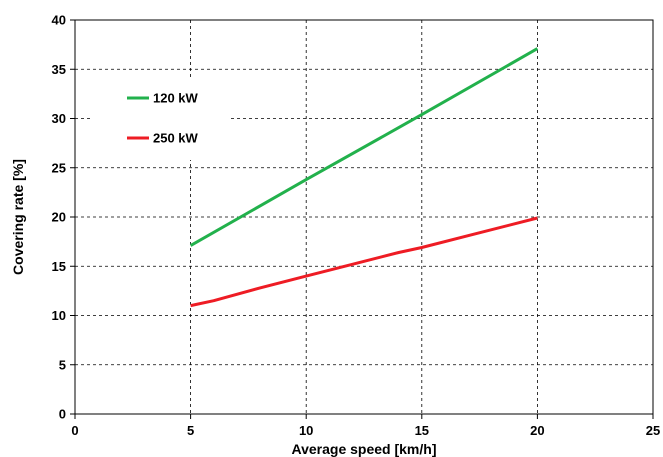  Describe the element at coordinates (59, 167) in the screenshot. I see `y-tick-label: 25` at that location.